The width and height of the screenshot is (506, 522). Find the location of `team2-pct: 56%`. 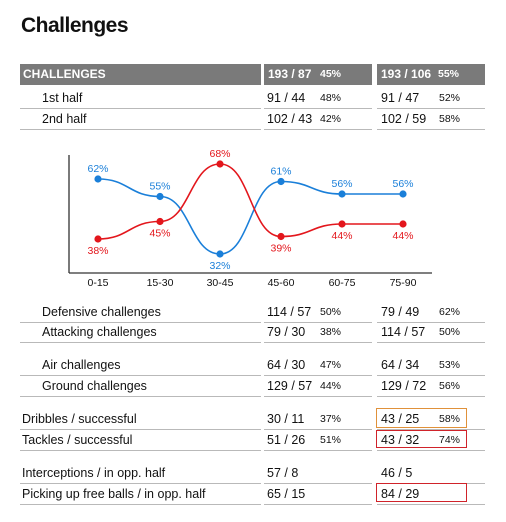

team2-pct: 56% is located at coordinates (450, 386).